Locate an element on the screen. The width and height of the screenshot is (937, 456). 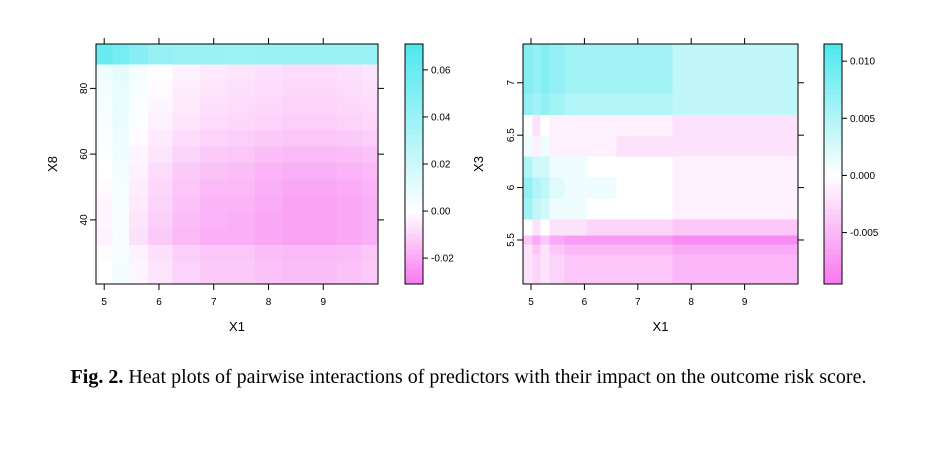
colorbar-tick-label: 0.000 is located at coordinates (862, 176).